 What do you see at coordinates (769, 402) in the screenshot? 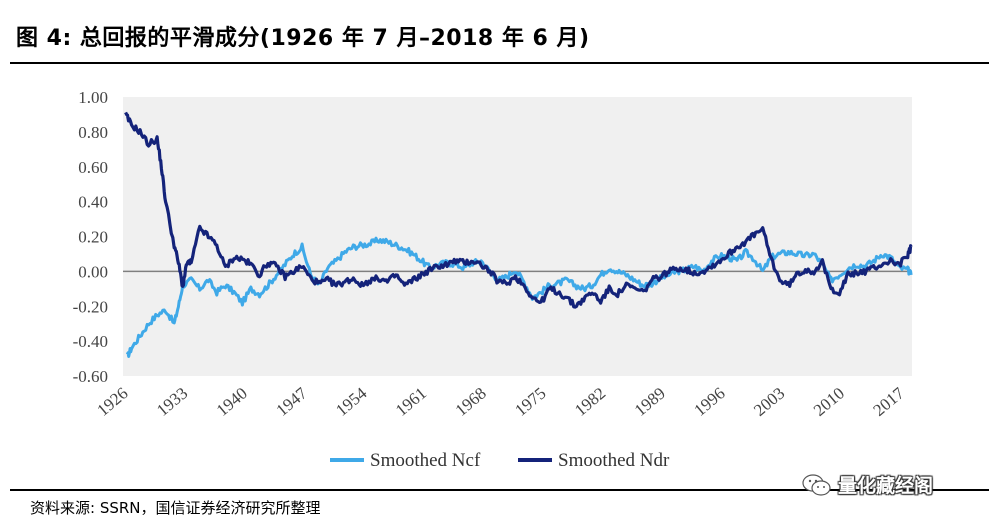
I see `x-tick-label: 2003` at bounding box center [769, 402].